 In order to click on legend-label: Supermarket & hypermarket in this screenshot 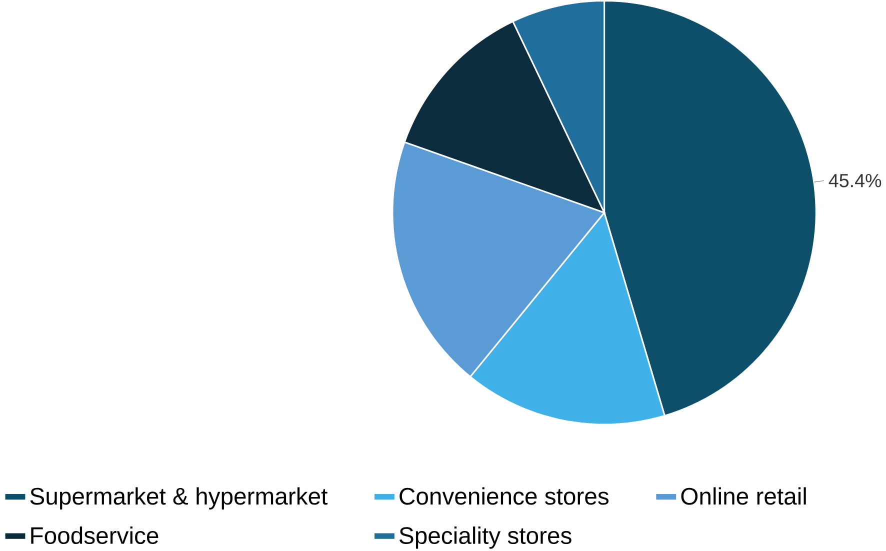, I will do `click(179, 498)`.